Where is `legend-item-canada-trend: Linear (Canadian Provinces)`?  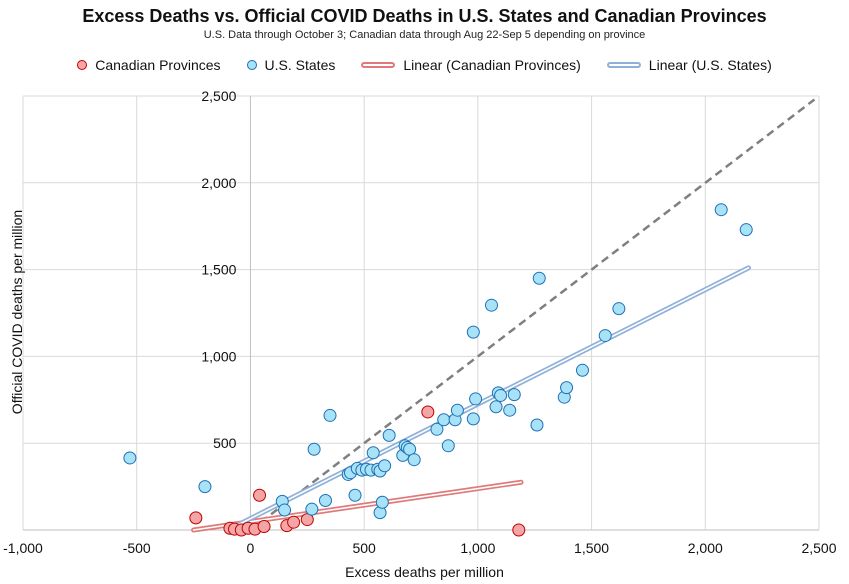 legend-item-canada-trend: Linear (Canadian Provinces) is located at coordinates (471, 65).